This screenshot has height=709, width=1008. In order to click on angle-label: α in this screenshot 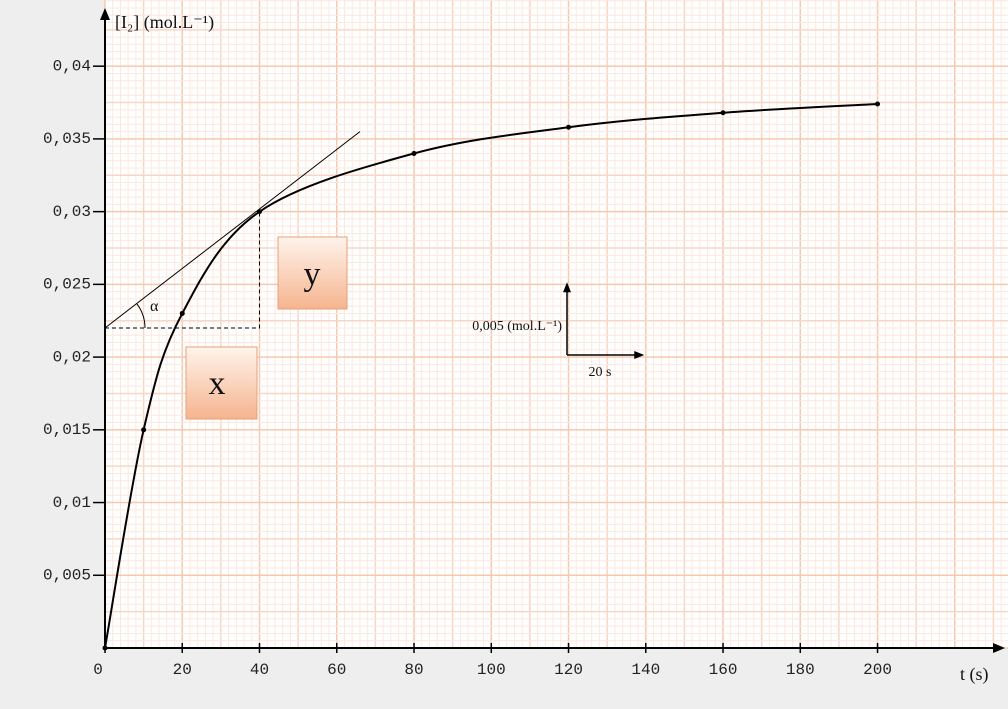, I will do `click(154, 306)`.